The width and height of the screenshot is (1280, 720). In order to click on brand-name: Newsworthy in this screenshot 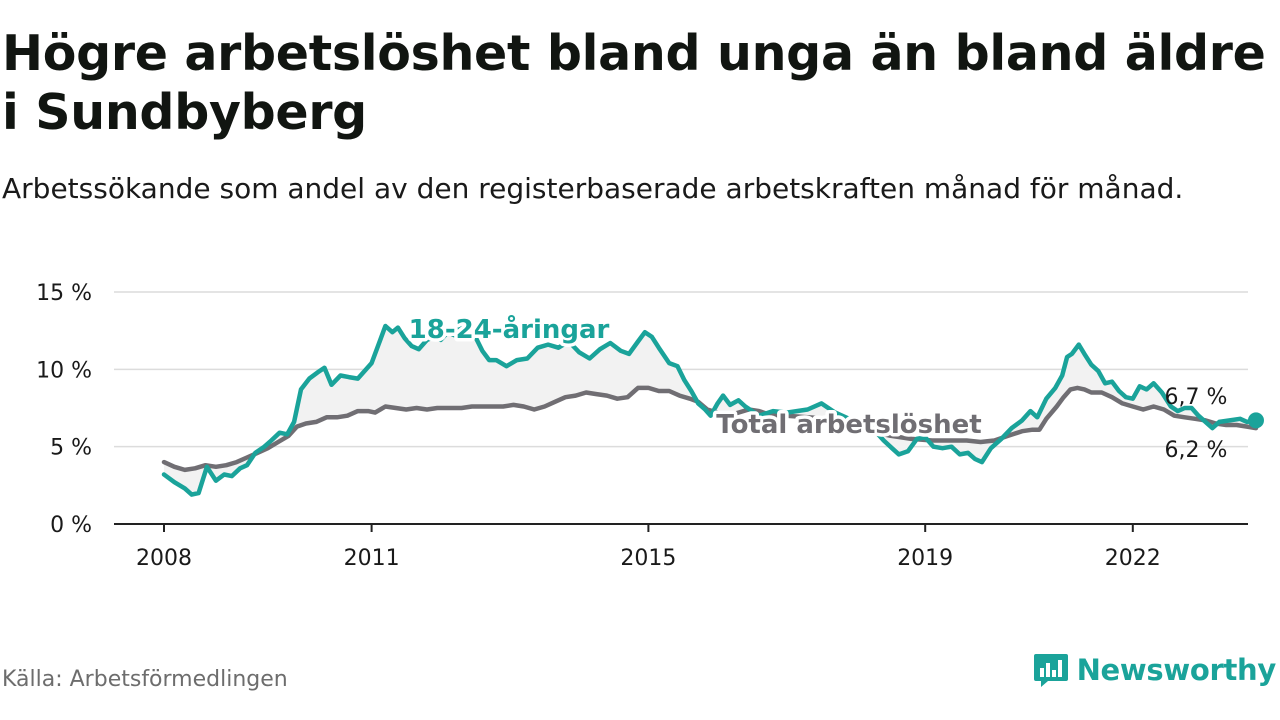, I will do `click(1176, 670)`.